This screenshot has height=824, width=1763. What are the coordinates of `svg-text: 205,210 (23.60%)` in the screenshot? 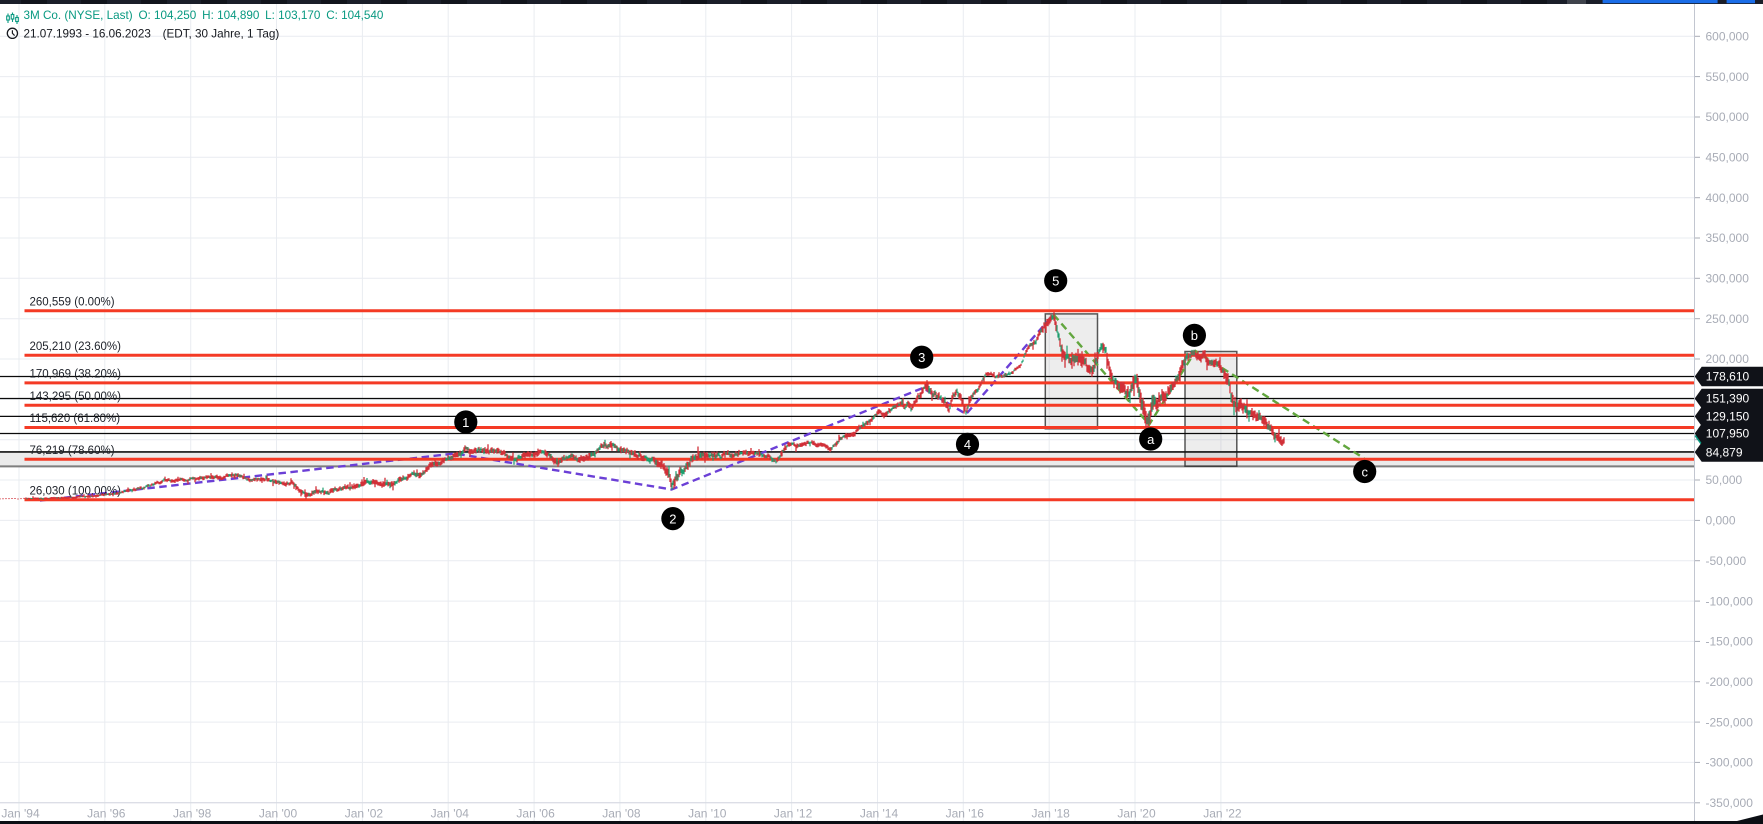 It's located at (76, 347).